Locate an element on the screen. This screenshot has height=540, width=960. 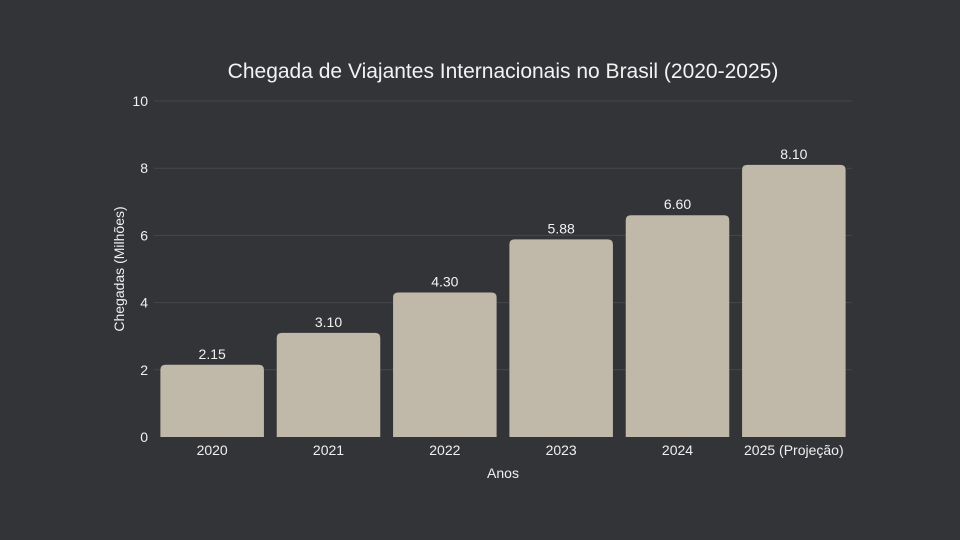
y-tick-label: 2 is located at coordinates (144, 370).